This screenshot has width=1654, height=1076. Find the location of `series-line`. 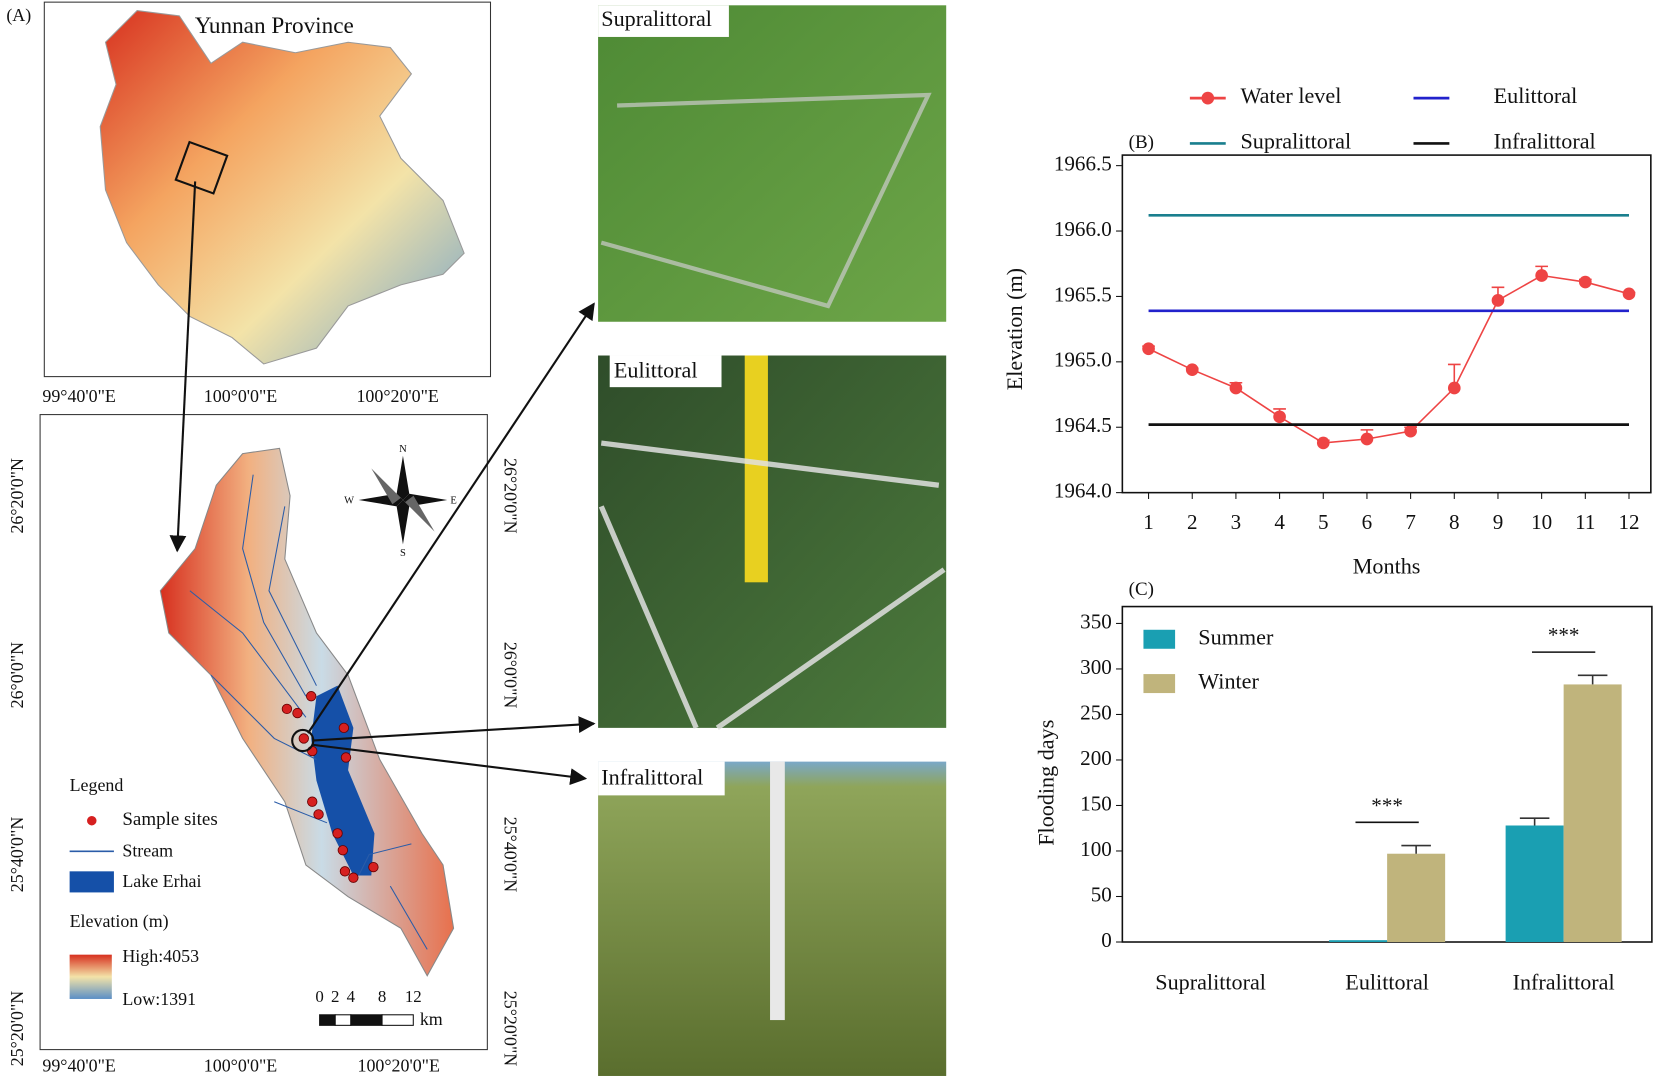

series-line is located at coordinates (1389, 359).